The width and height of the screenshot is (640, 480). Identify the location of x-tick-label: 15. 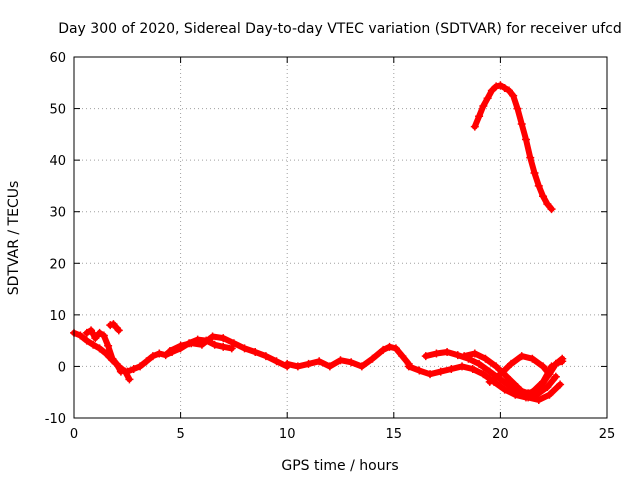
(394, 434).